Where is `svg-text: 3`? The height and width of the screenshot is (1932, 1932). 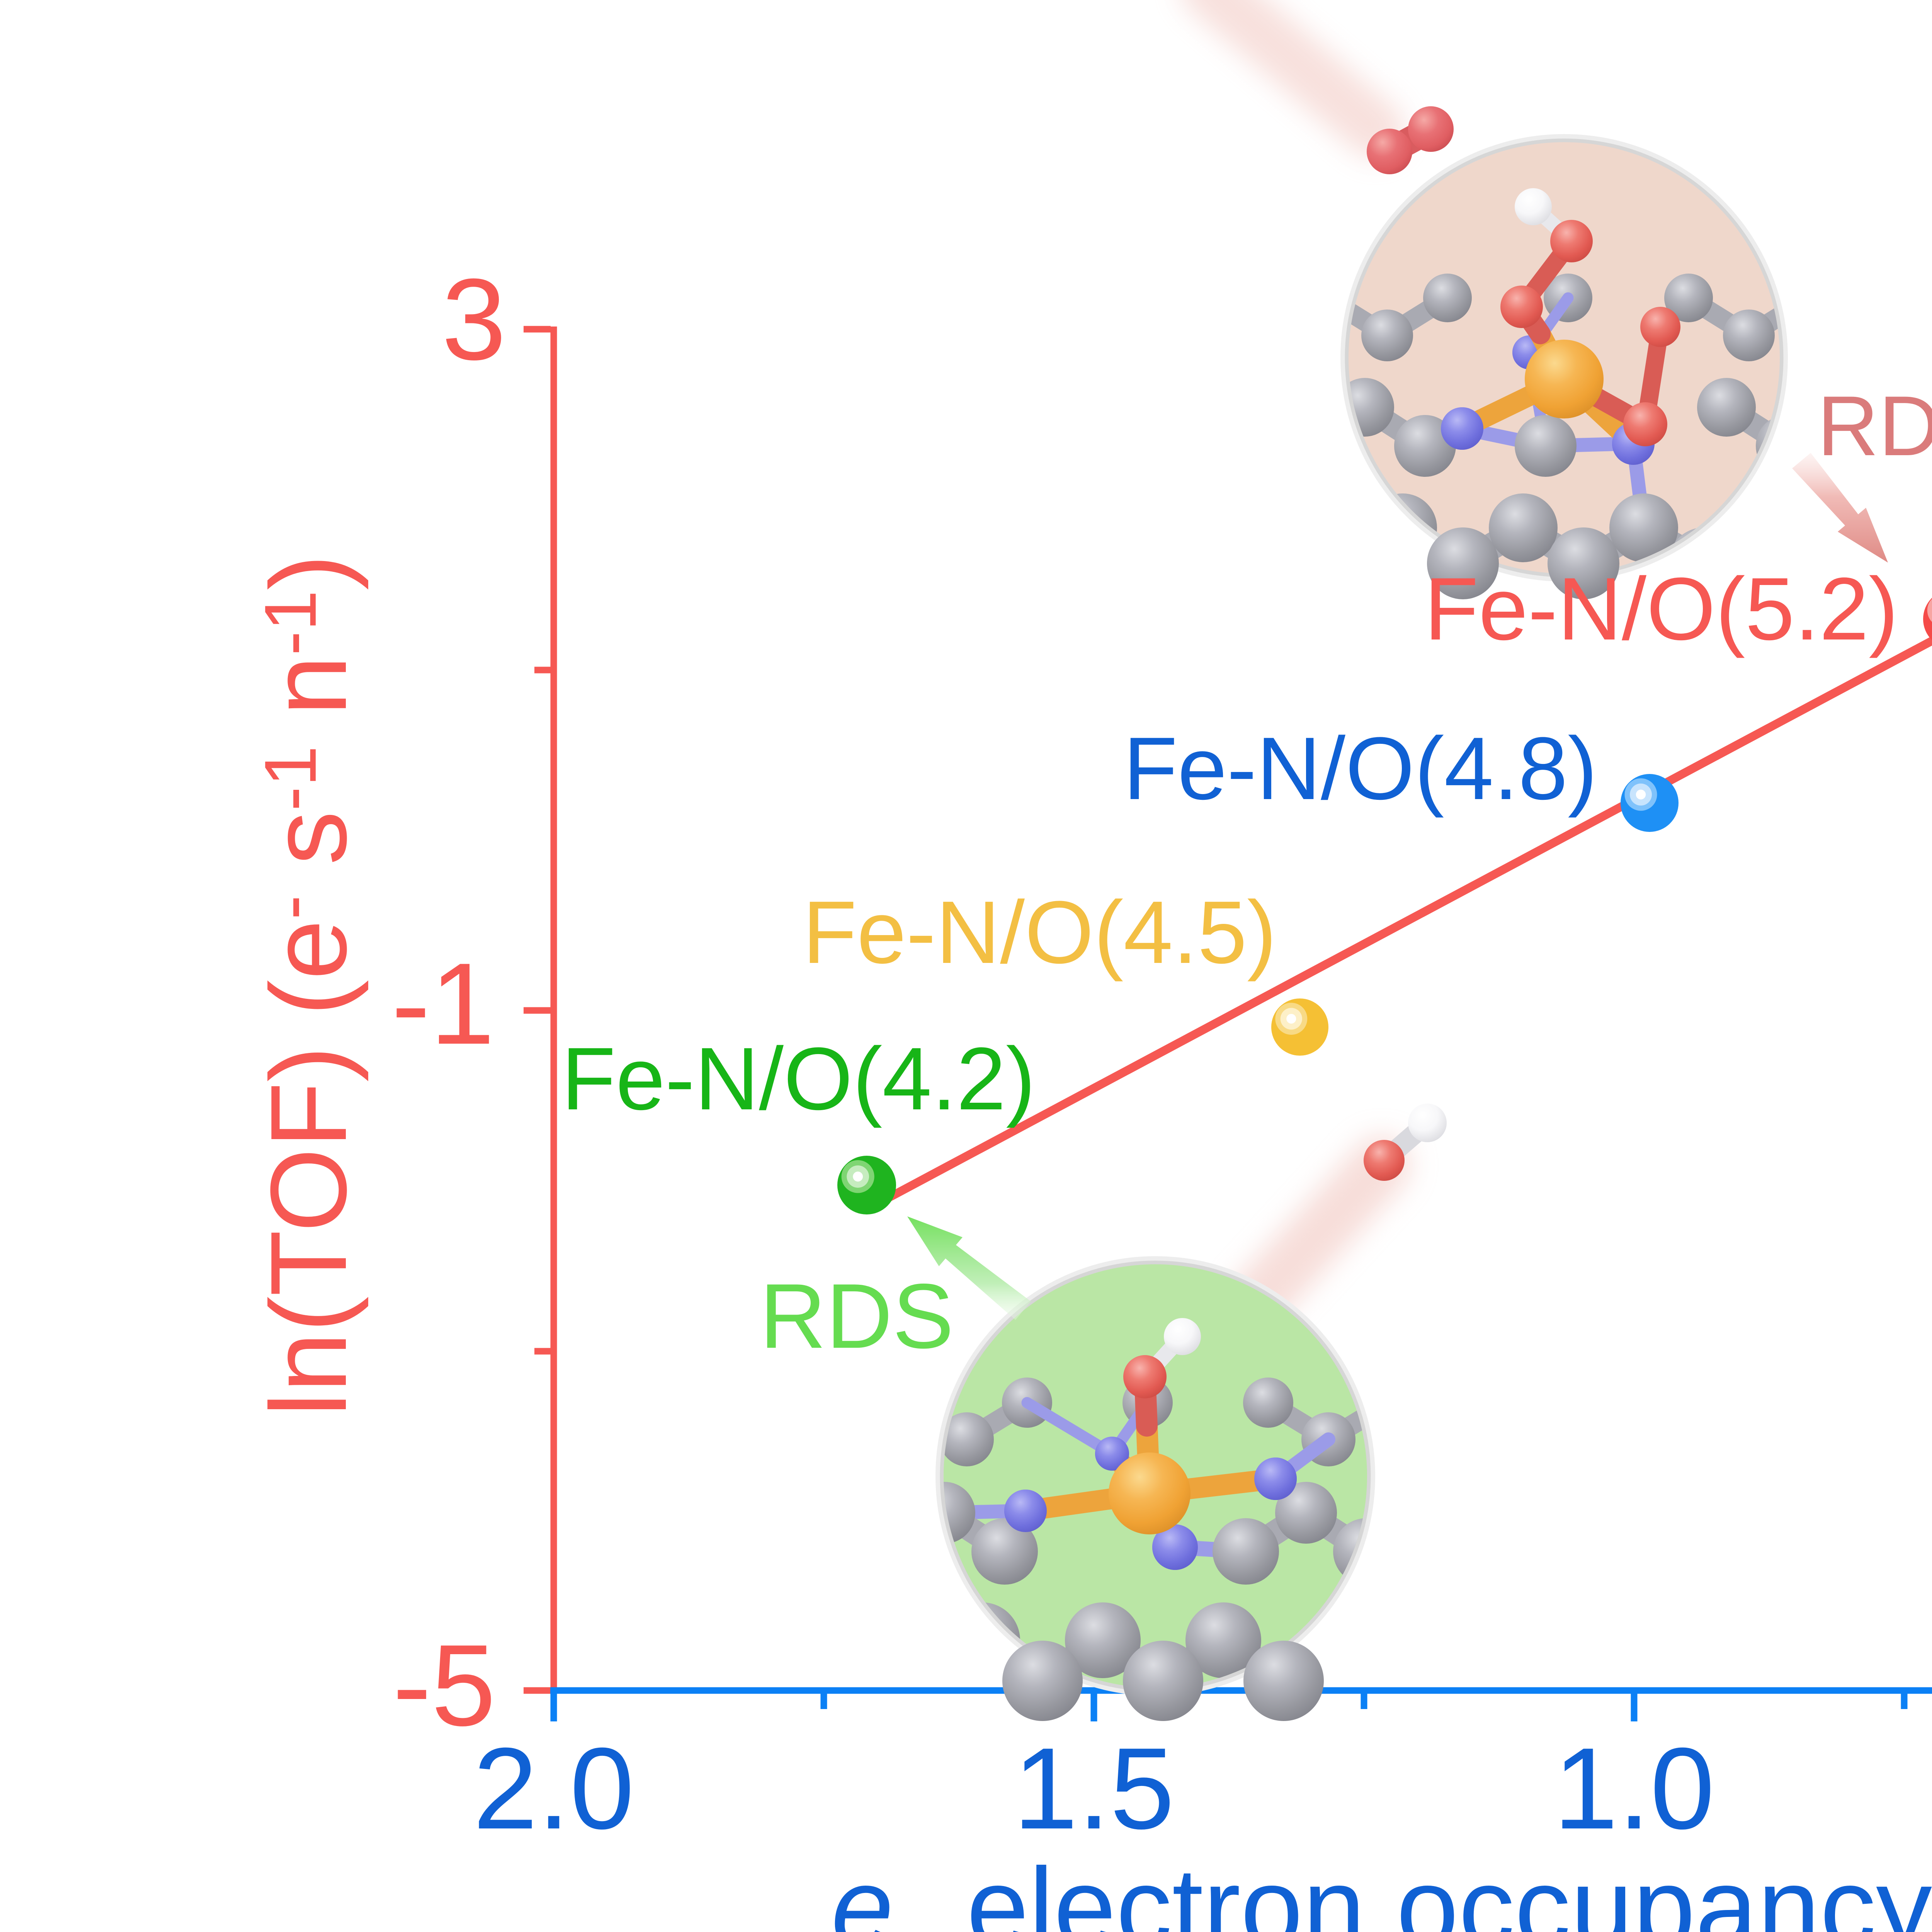
svg-text: 3 is located at coordinates (474, 319).